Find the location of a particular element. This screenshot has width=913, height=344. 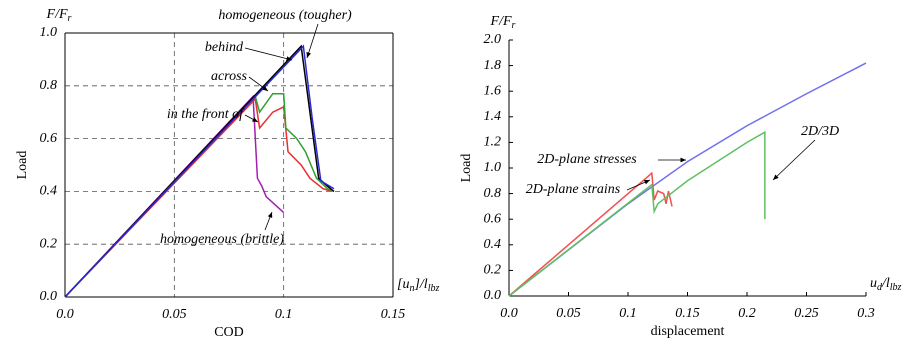

annotation: homogeneous (brittle) is located at coordinates (222, 239).